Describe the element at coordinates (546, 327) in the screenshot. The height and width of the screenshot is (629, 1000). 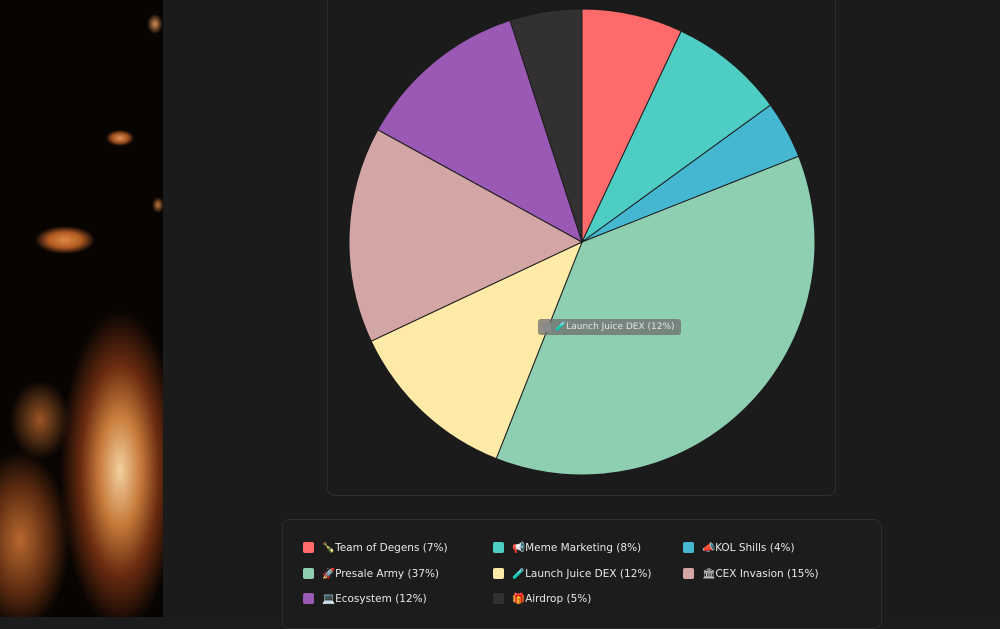
I see `tooltip-swatch` at that location.